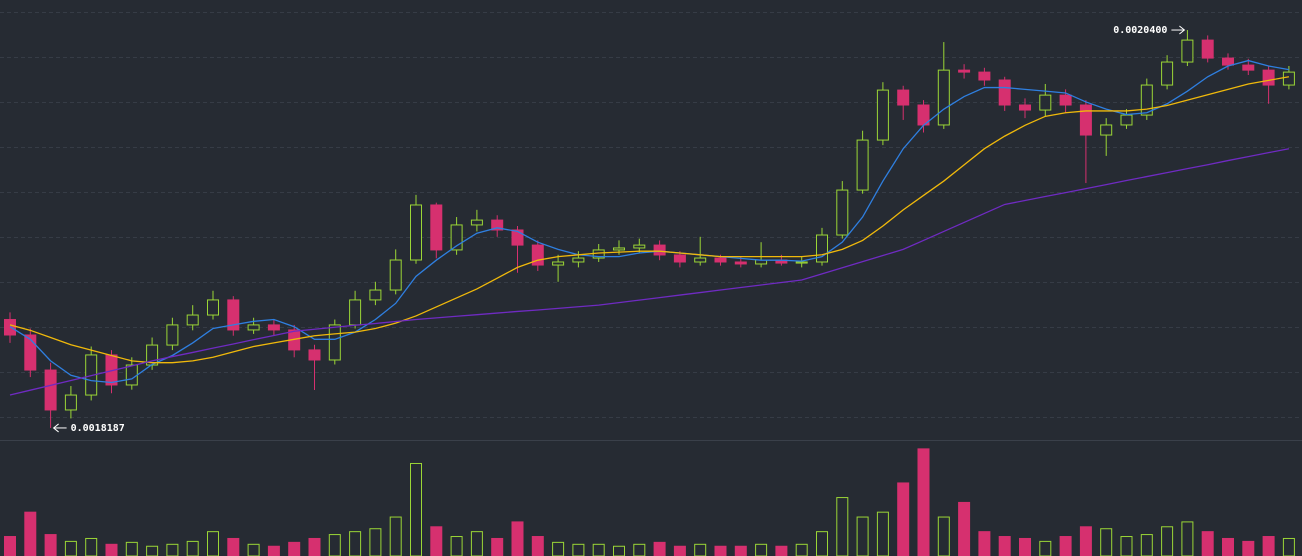 Image resolution: width=1302 pixels, height=556 pixels. I want to click on annotation-label: 0.0020400, so click(1140, 30).